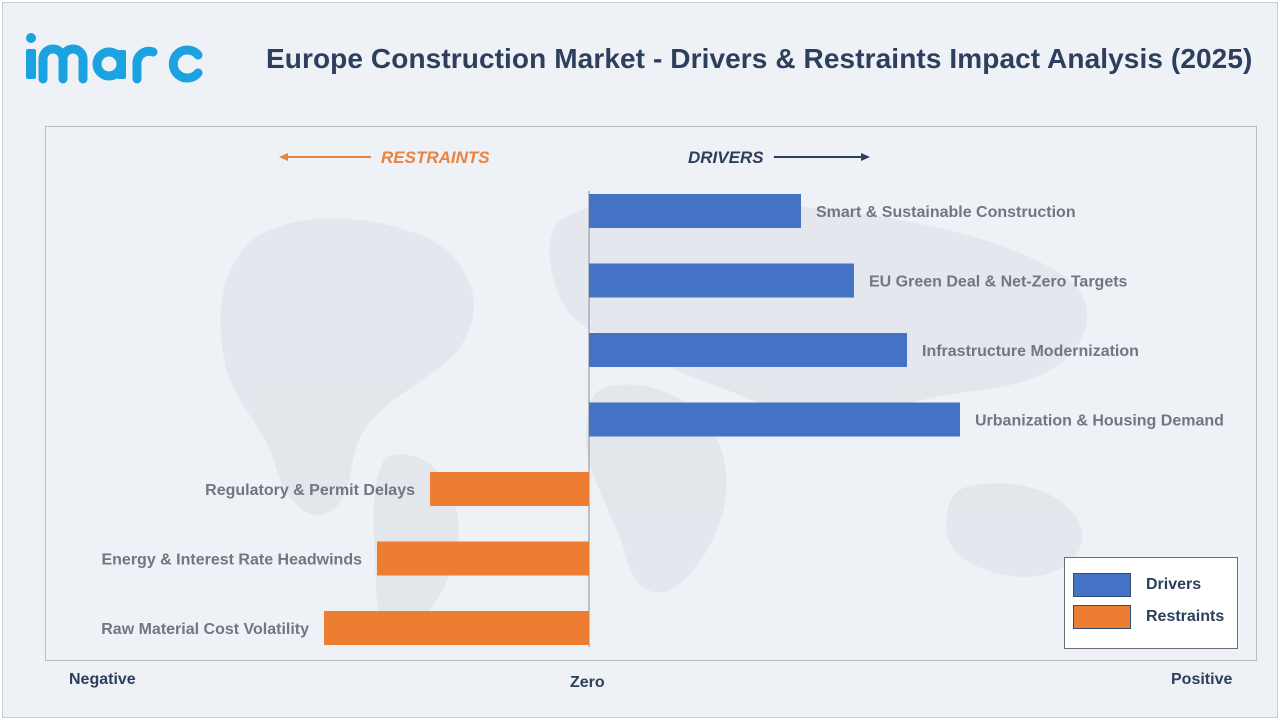 Image resolution: width=1280 pixels, height=720 pixels. What do you see at coordinates (1102, 585) in the screenshot?
I see `legend-swatch-drivers` at bounding box center [1102, 585].